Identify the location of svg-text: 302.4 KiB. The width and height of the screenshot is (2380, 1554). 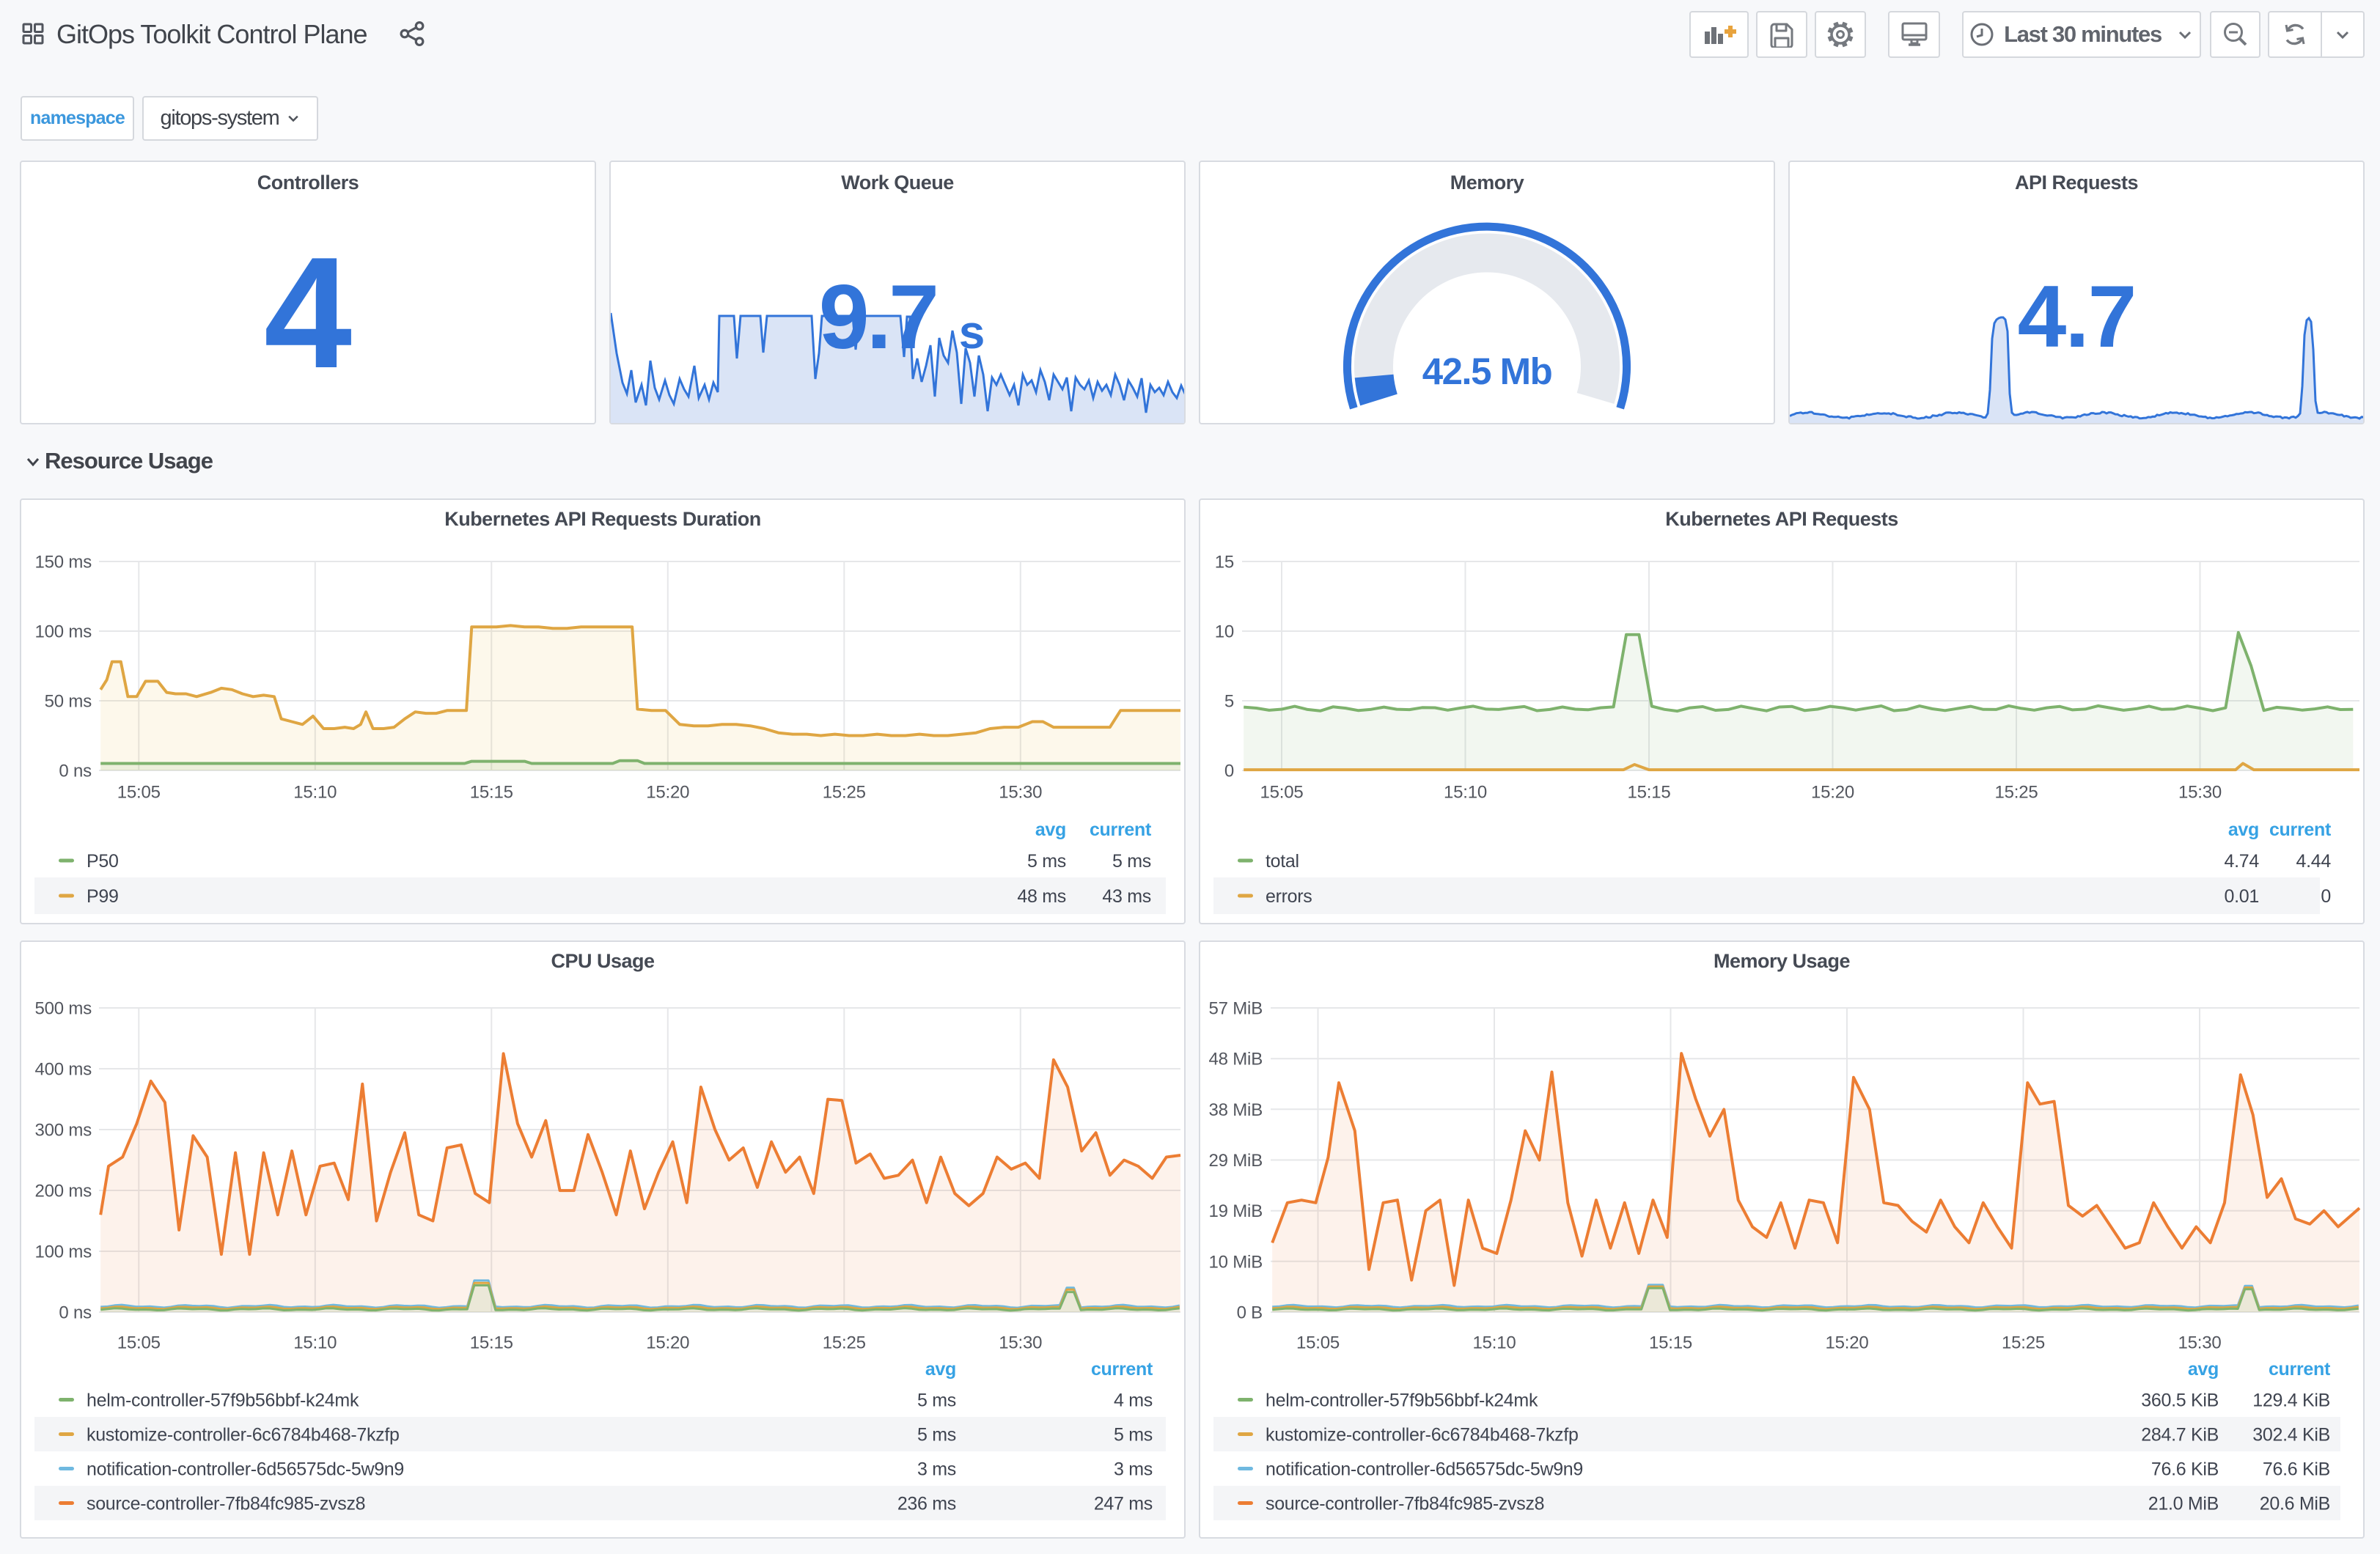
(2291, 1435).